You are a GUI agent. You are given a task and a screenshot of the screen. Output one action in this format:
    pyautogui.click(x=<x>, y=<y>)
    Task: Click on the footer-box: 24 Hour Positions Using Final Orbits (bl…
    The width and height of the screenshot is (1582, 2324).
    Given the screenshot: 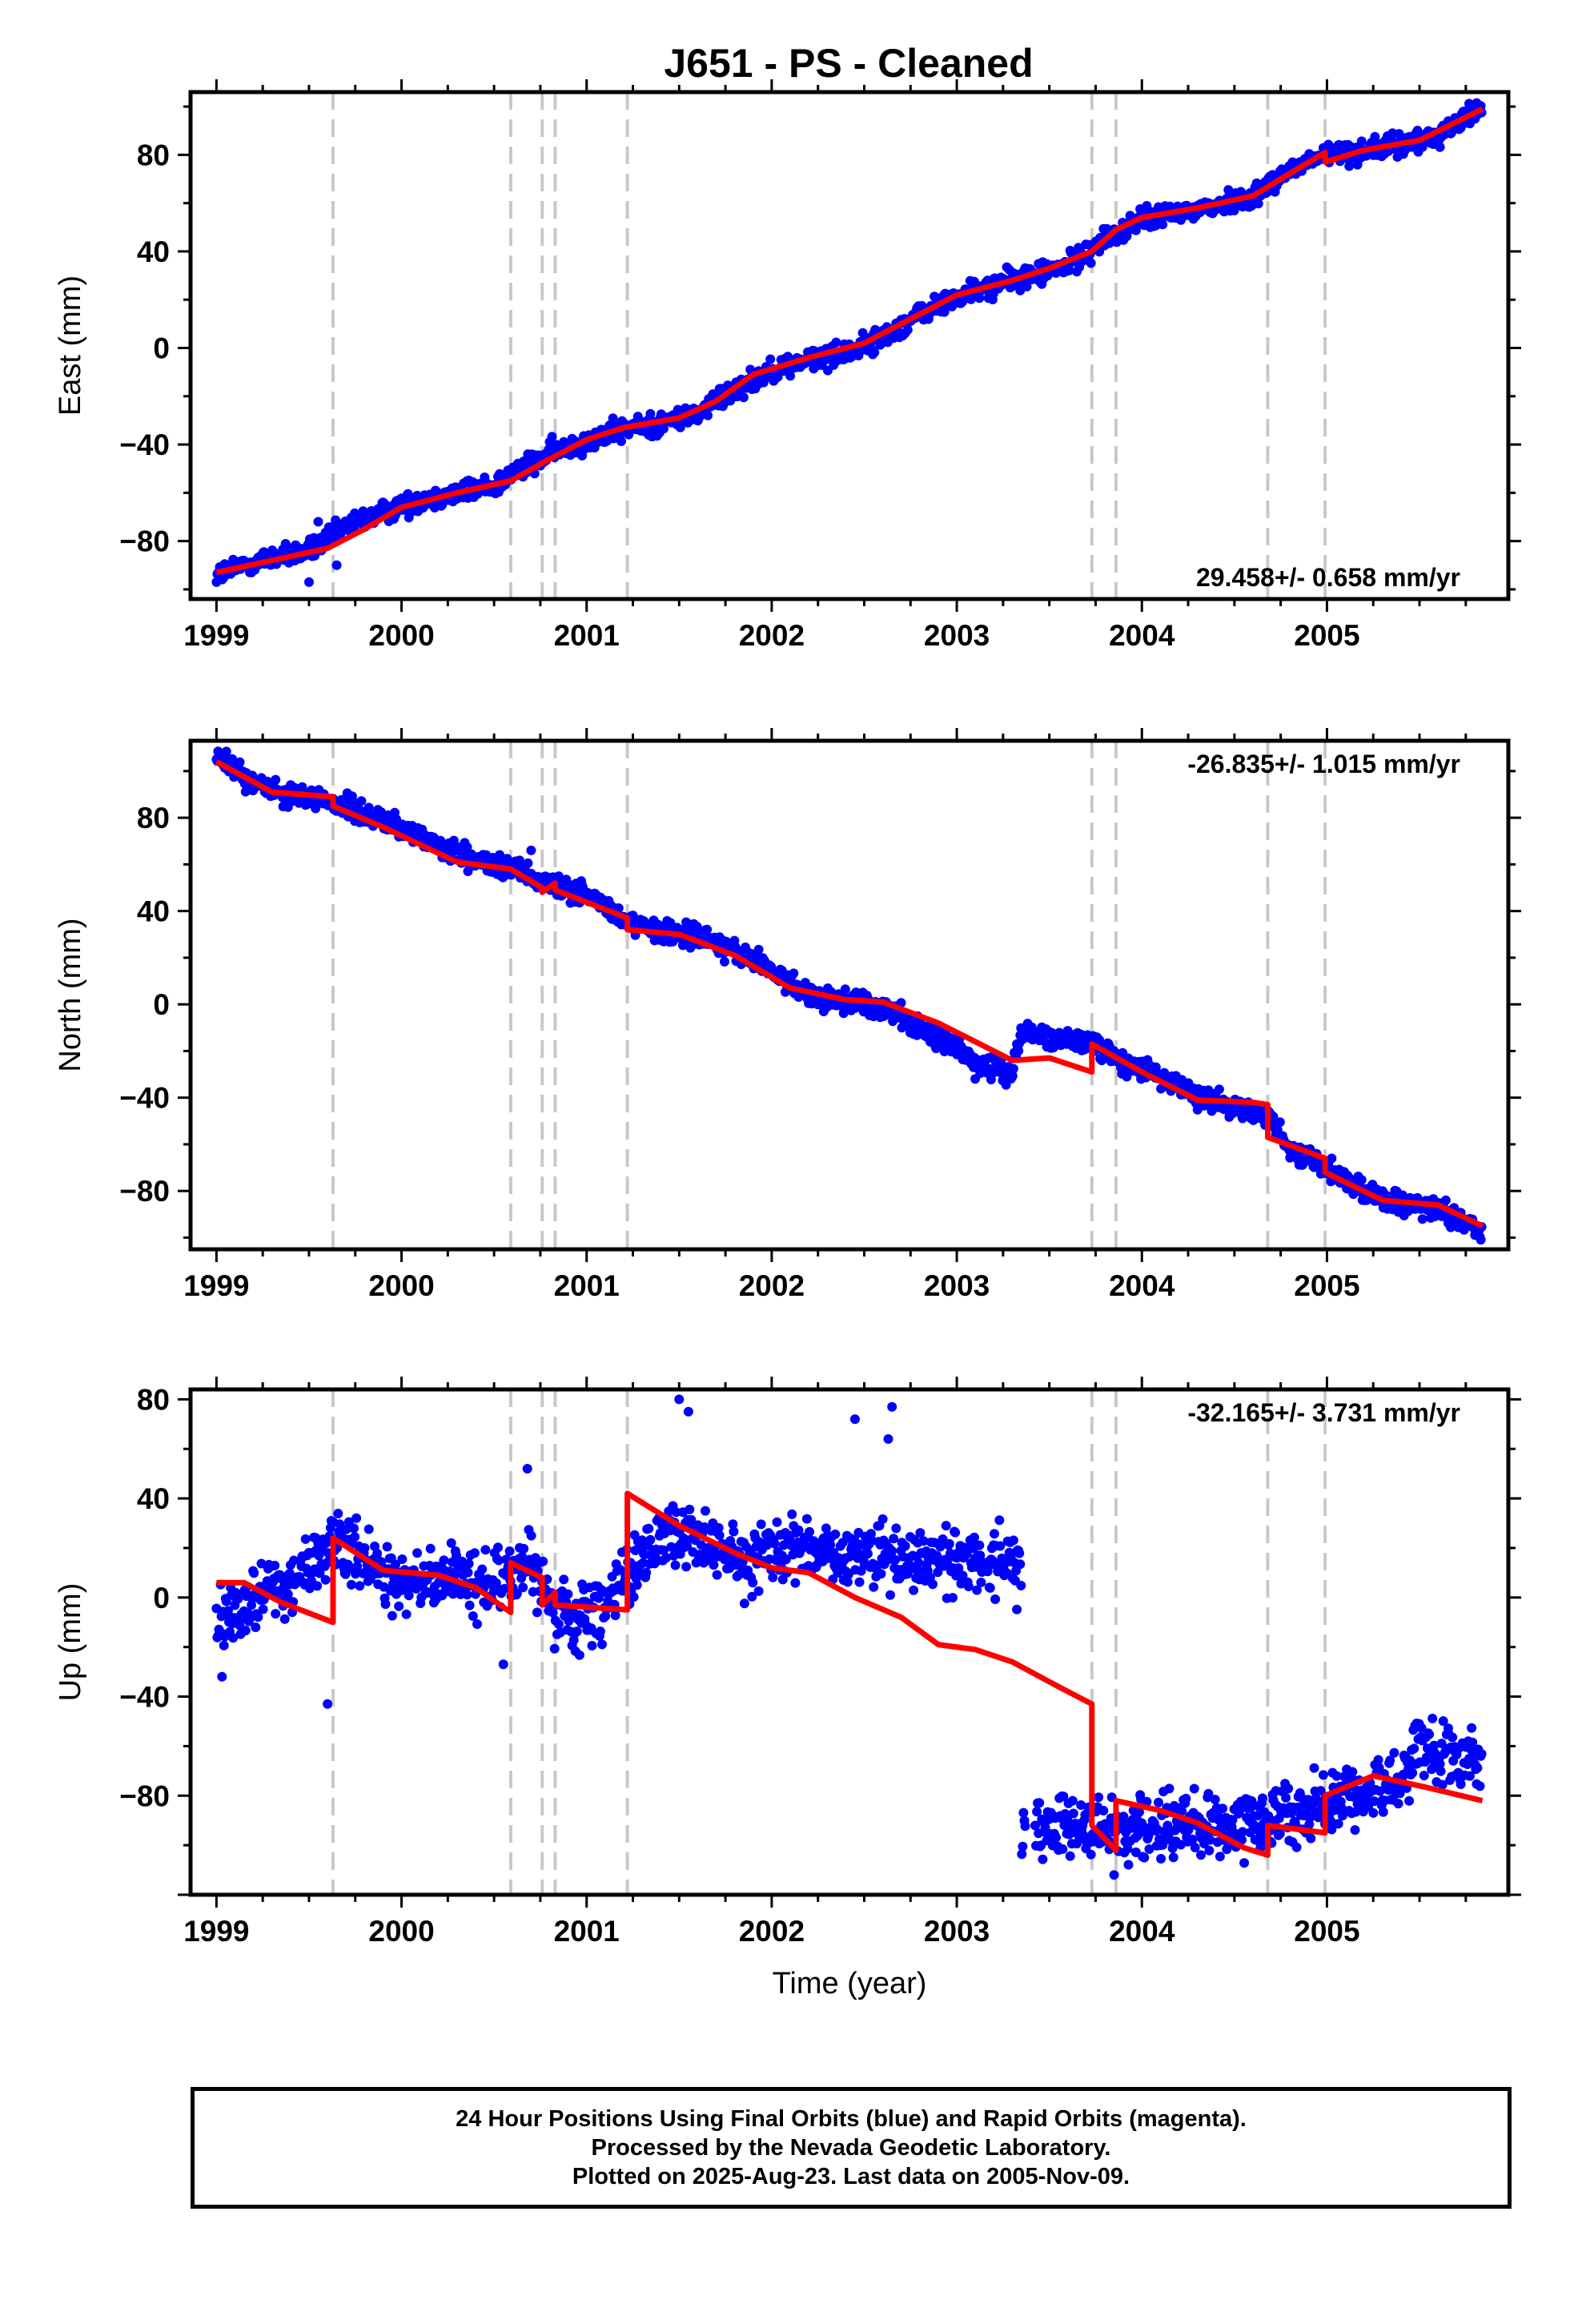 What is the action you would take?
    pyautogui.click(x=851, y=2148)
    